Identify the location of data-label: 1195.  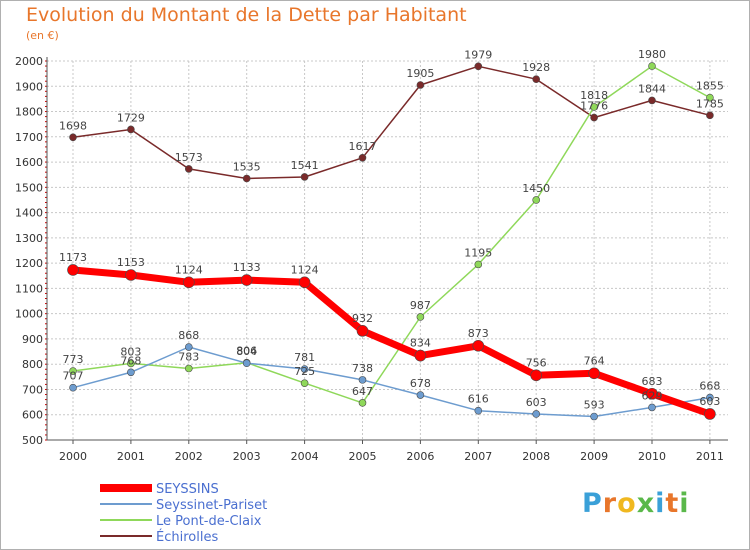
(478, 252).